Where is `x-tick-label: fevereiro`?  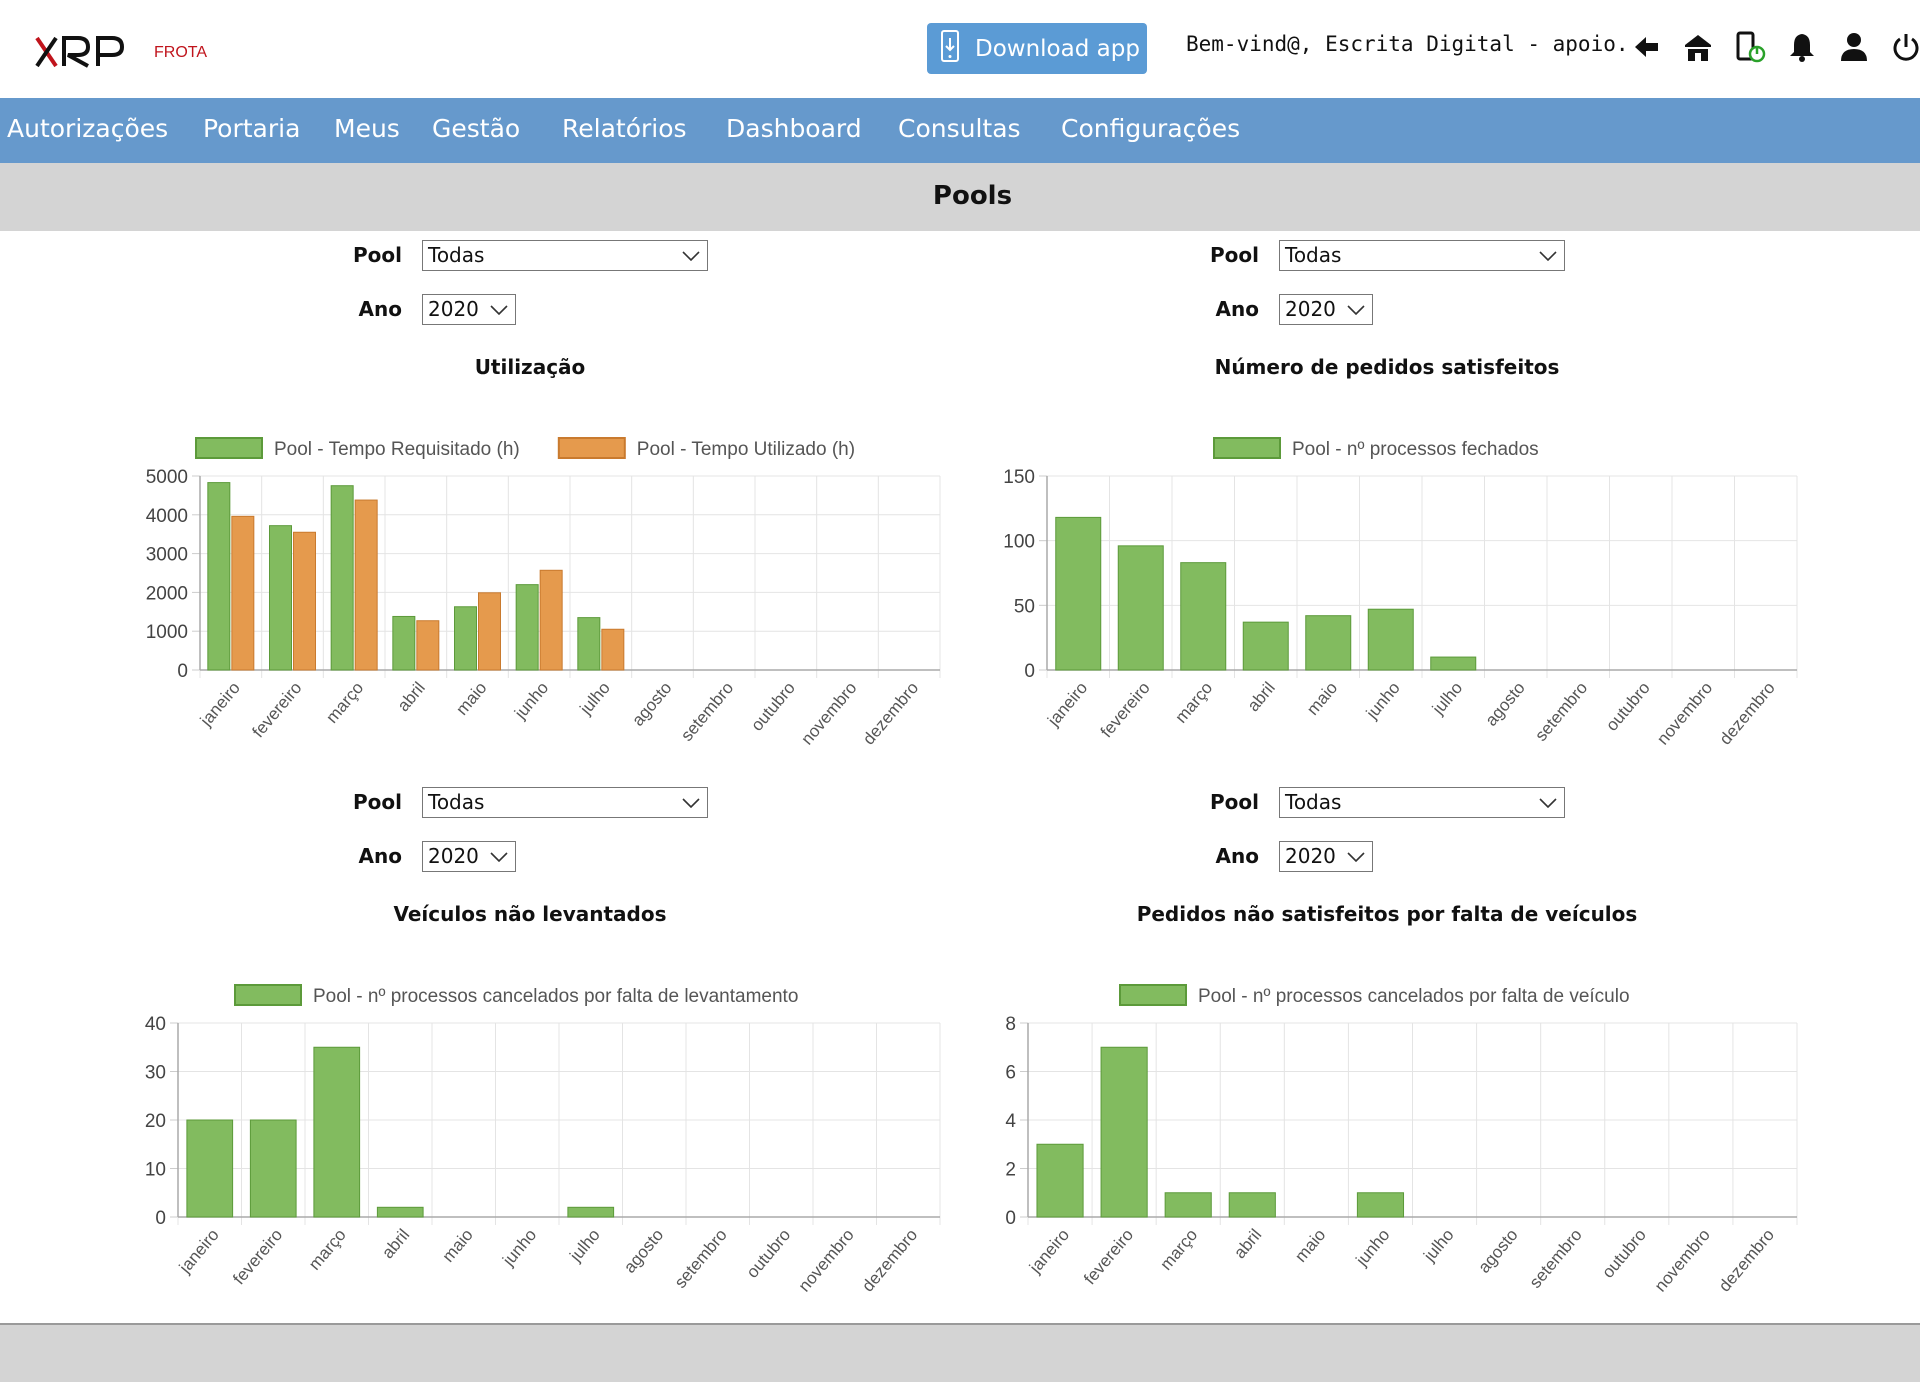 x-tick-label: fevereiro is located at coordinates (1125, 709).